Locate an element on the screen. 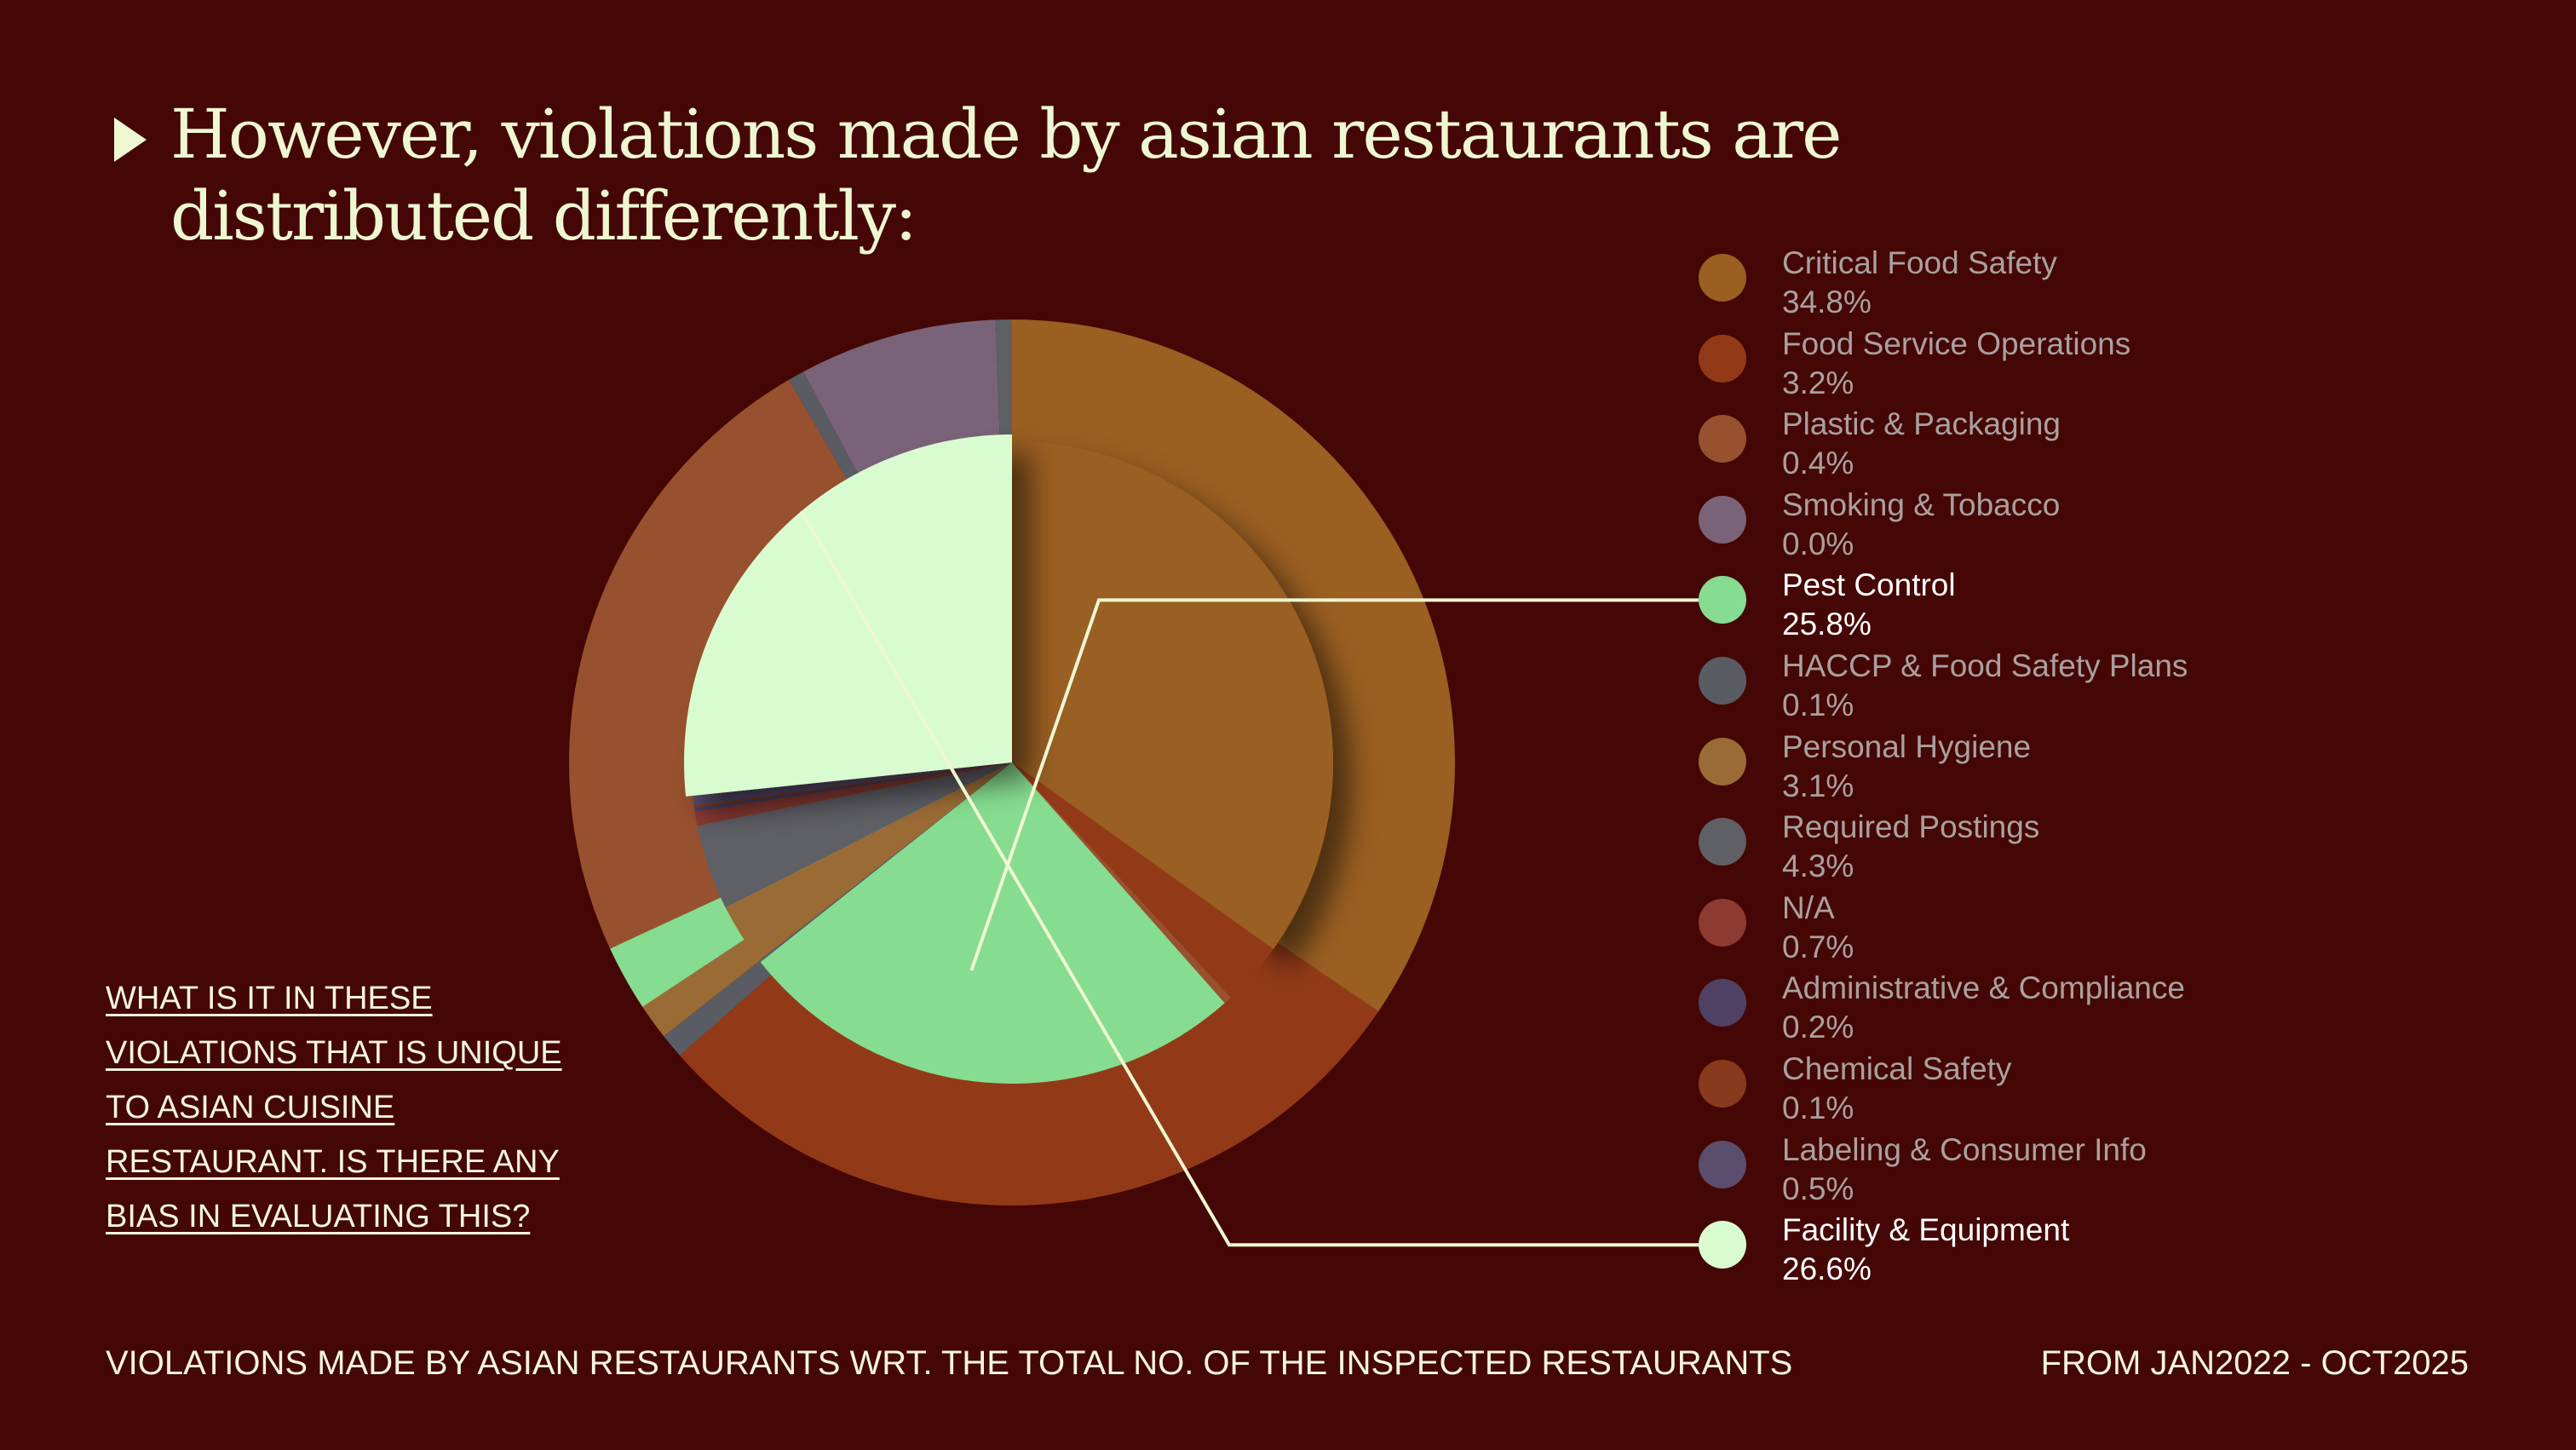  legend-label: Administrative & Compliance is located at coordinates (1983, 988).